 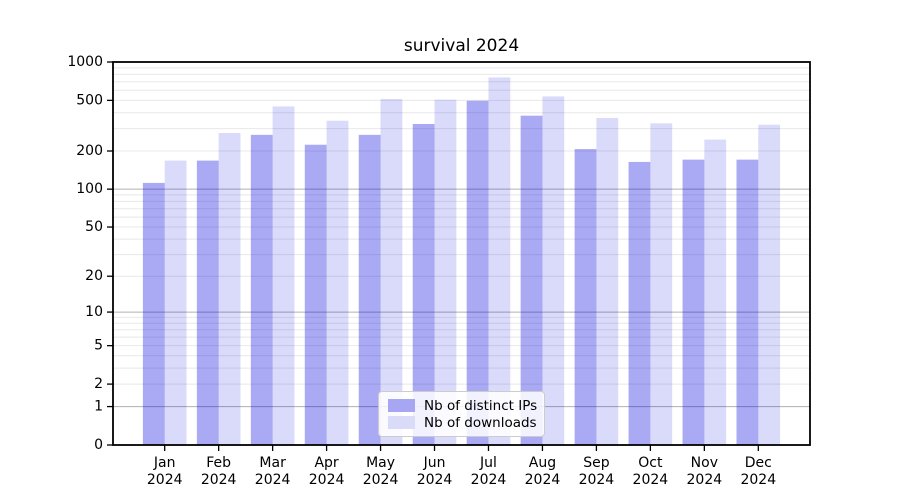 What do you see at coordinates (98, 407) in the screenshot?
I see `y-tick-label: 1` at bounding box center [98, 407].